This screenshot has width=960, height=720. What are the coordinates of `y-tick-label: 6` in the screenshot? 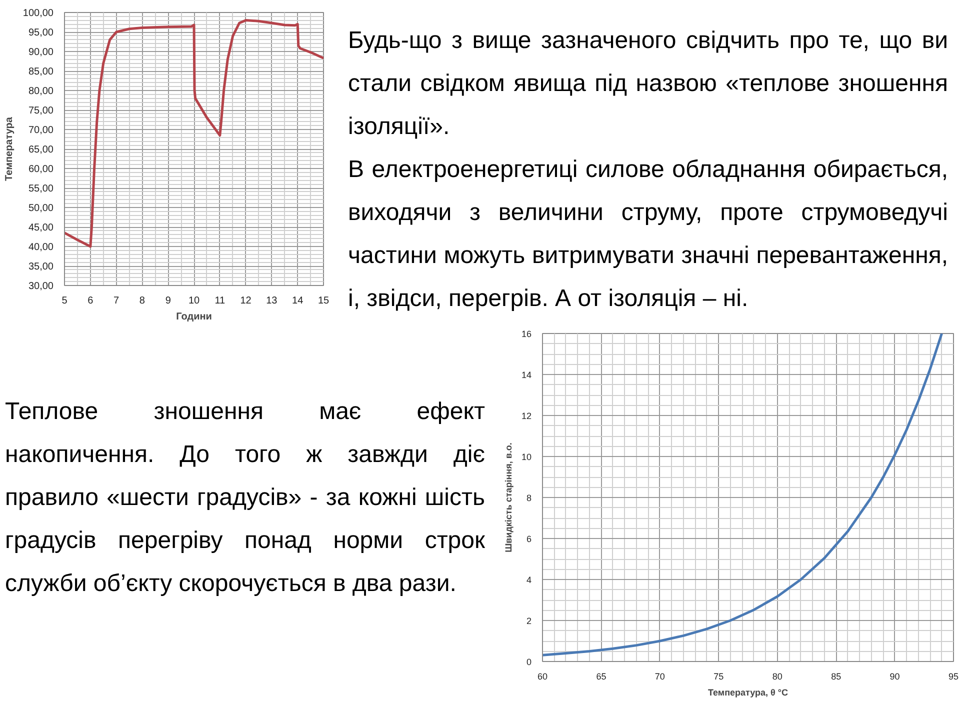 It's located at (529, 539).